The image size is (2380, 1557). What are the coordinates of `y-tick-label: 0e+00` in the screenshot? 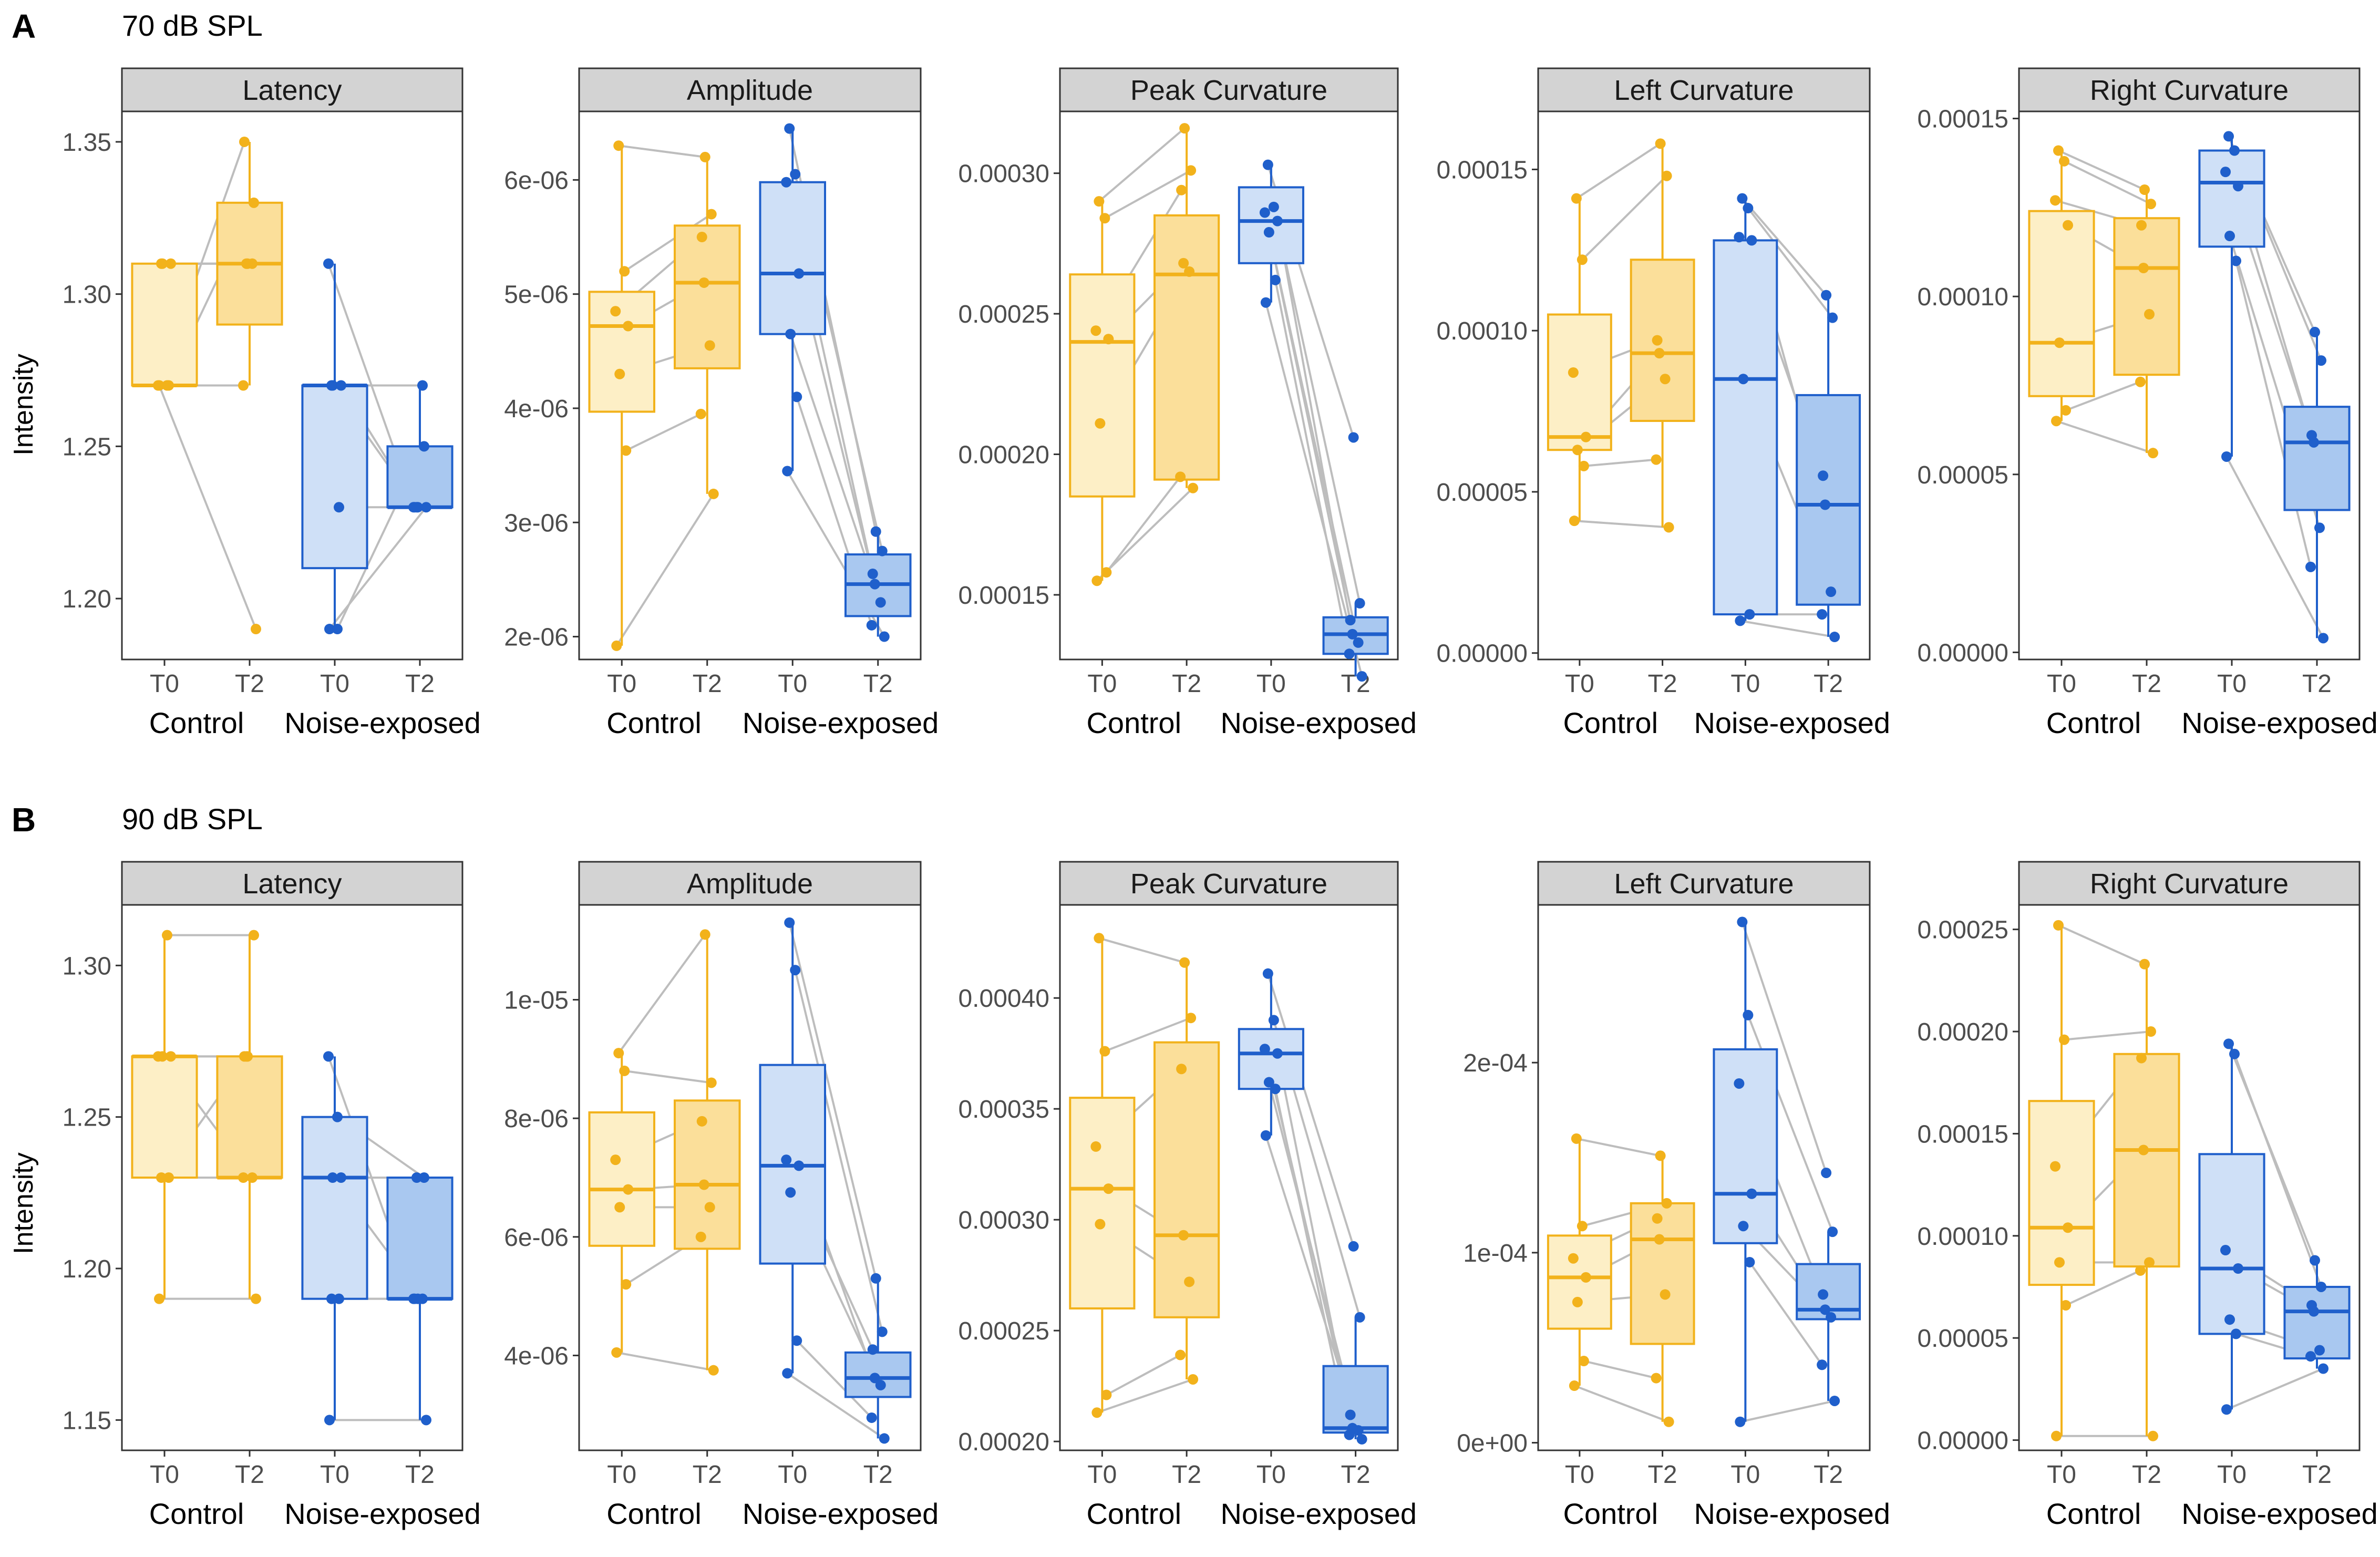 It's located at (1492, 1444).